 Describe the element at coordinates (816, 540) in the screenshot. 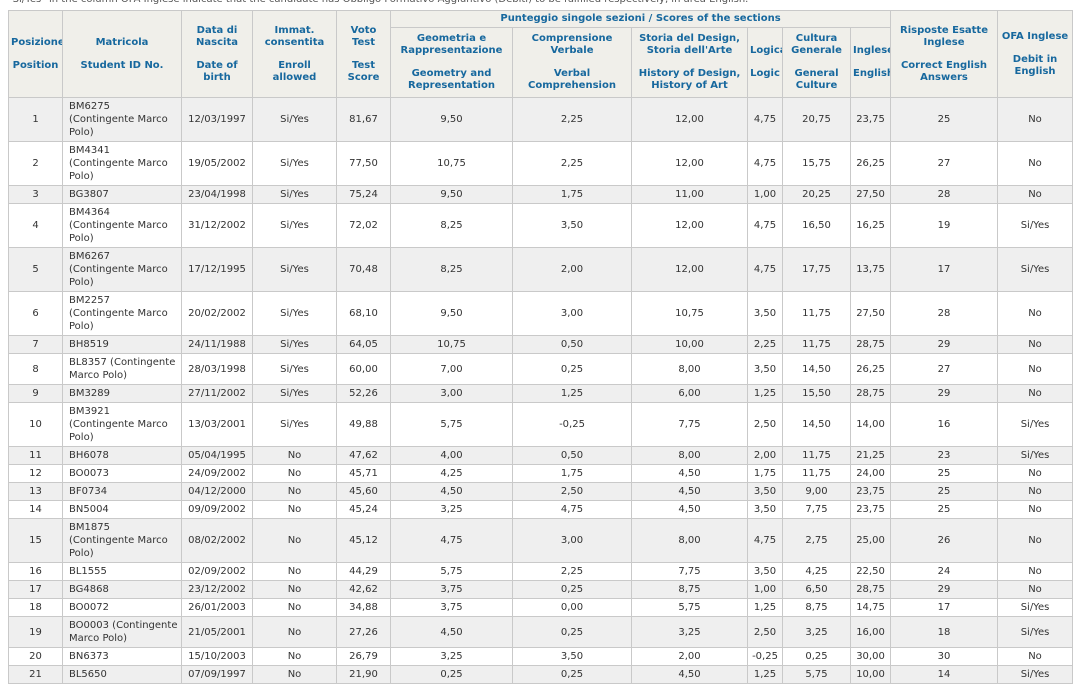

I see `cell-general-culture: 2,75` at that location.